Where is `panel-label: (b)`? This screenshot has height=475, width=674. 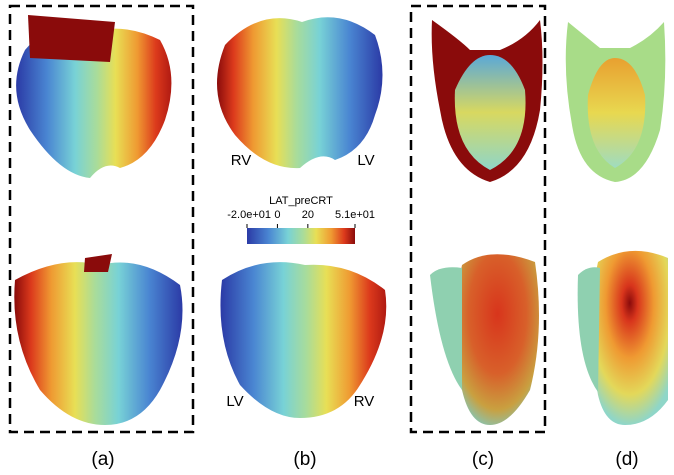
panel-label: (b) is located at coordinates (304, 459).